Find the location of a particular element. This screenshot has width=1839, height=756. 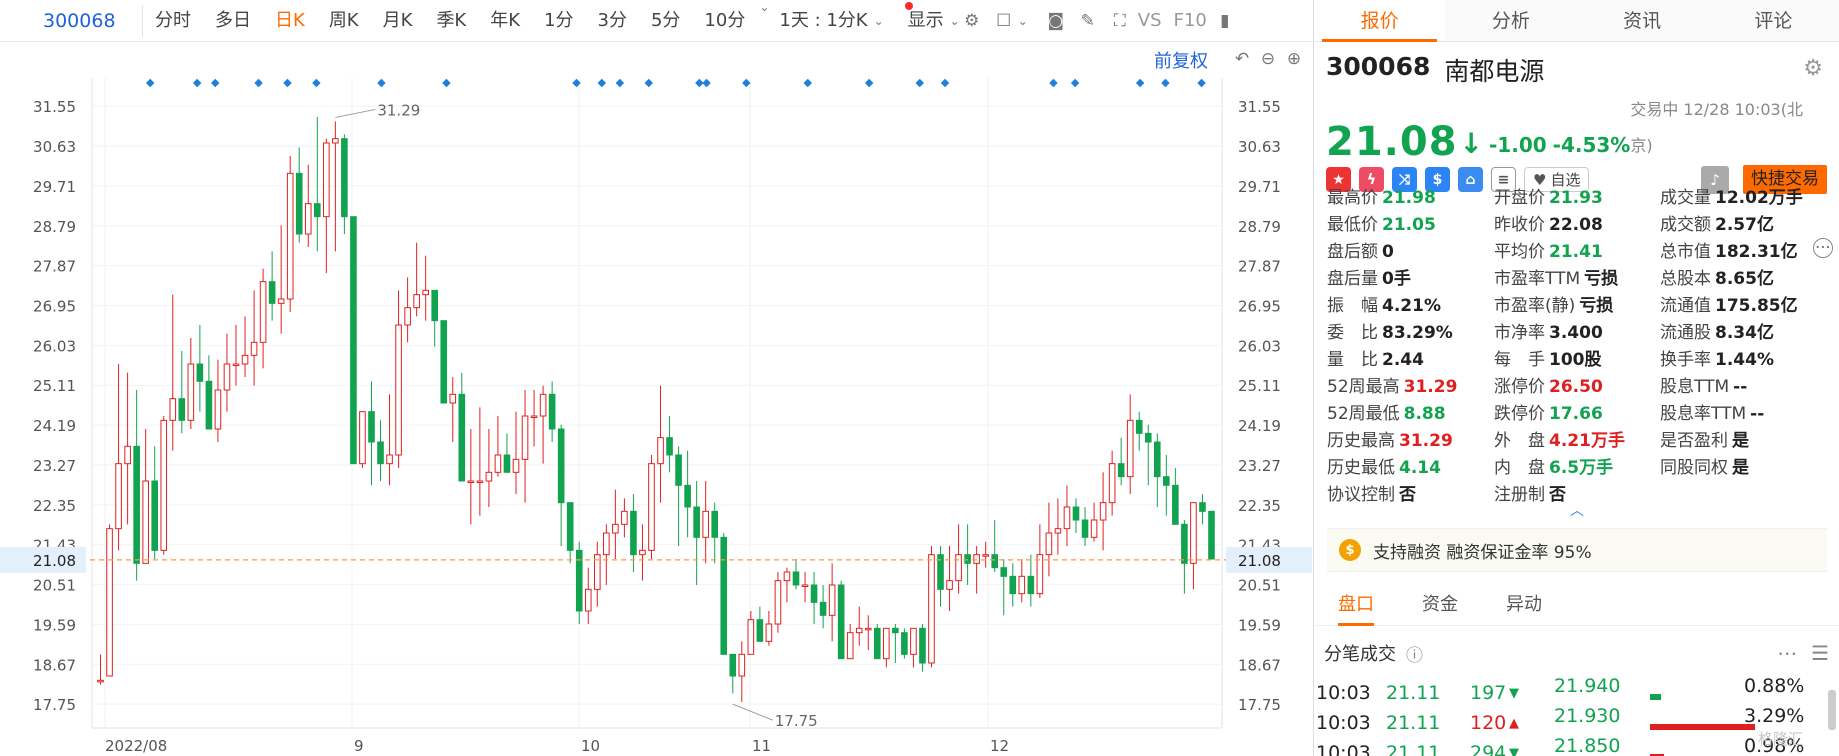

tab-analysis: 分析 is located at coordinates (1510, 21).